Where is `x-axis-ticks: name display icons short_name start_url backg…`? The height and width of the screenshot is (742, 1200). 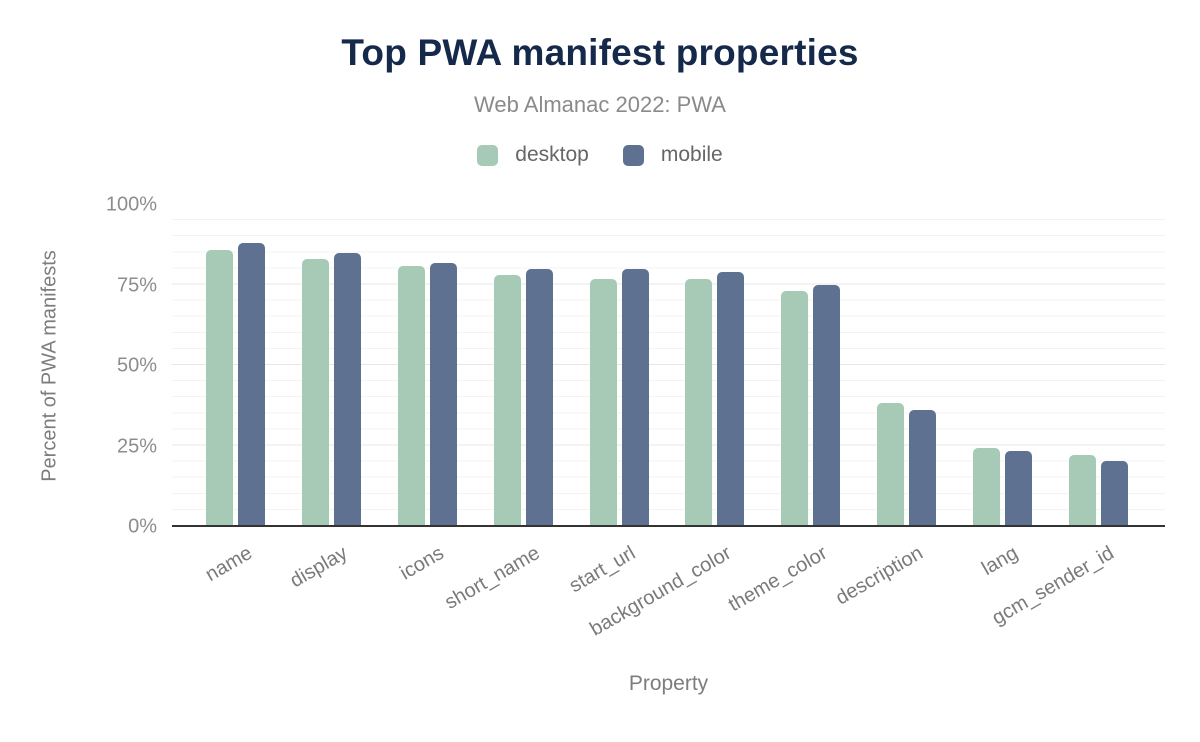
x-axis-ticks: name display icons short_name start_url backg… is located at coordinates (667, 590).